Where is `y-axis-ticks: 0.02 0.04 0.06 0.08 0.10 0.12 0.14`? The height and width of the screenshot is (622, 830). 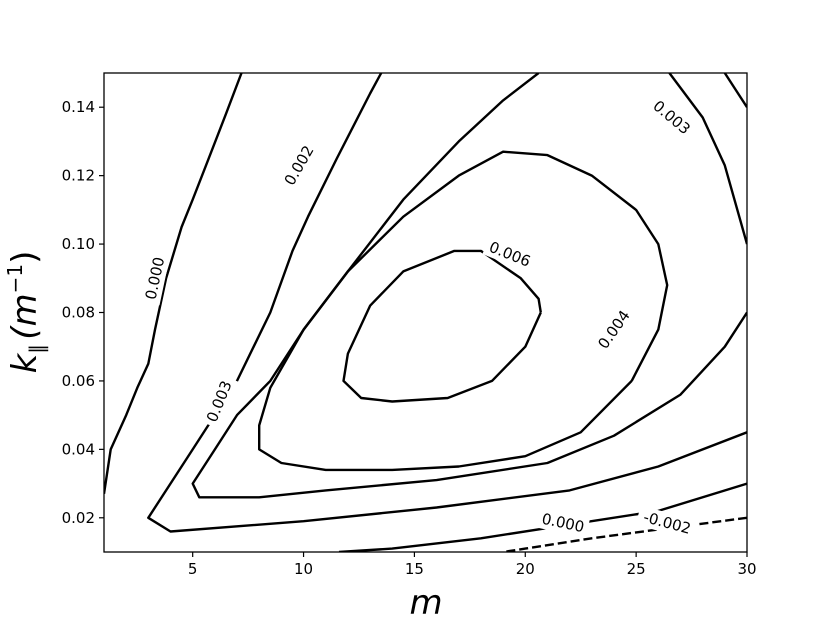 y-axis-ticks: 0.02 0.04 0.06 0.08 0.10 0.12 0.14 is located at coordinates (83, 312).